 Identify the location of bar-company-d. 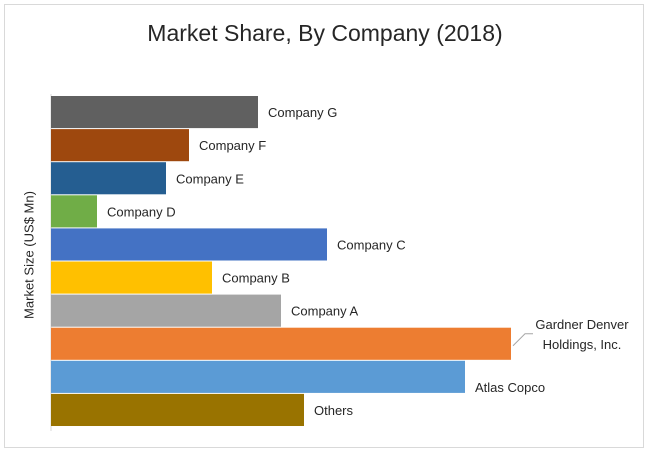
(74, 211).